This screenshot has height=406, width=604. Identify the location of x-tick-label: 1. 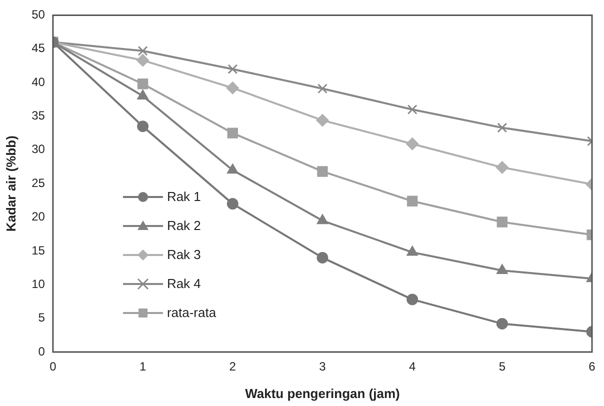
(142, 367).